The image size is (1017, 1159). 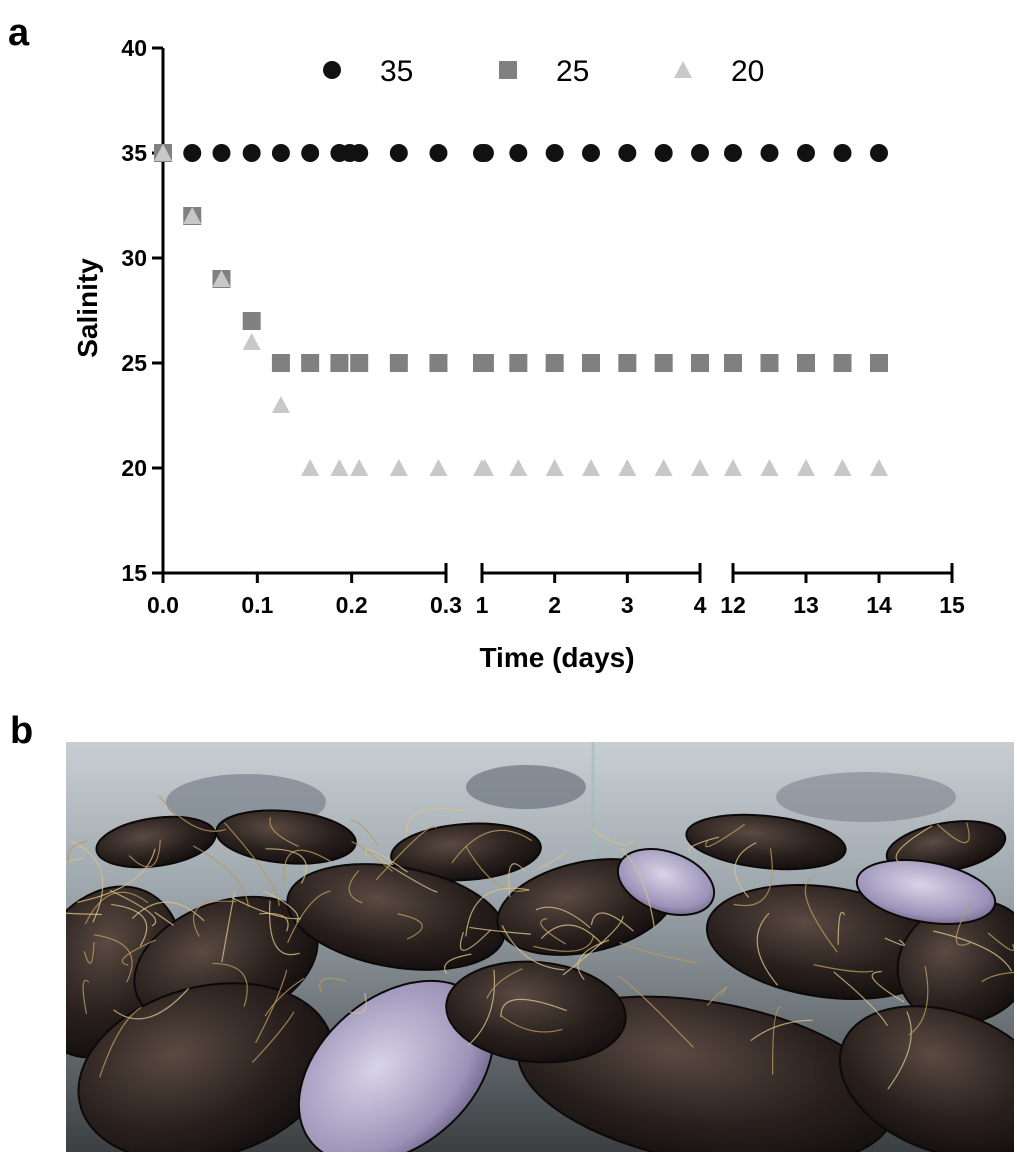 What do you see at coordinates (19, 33) in the screenshot?
I see `panel-label-a: a` at bounding box center [19, 33].